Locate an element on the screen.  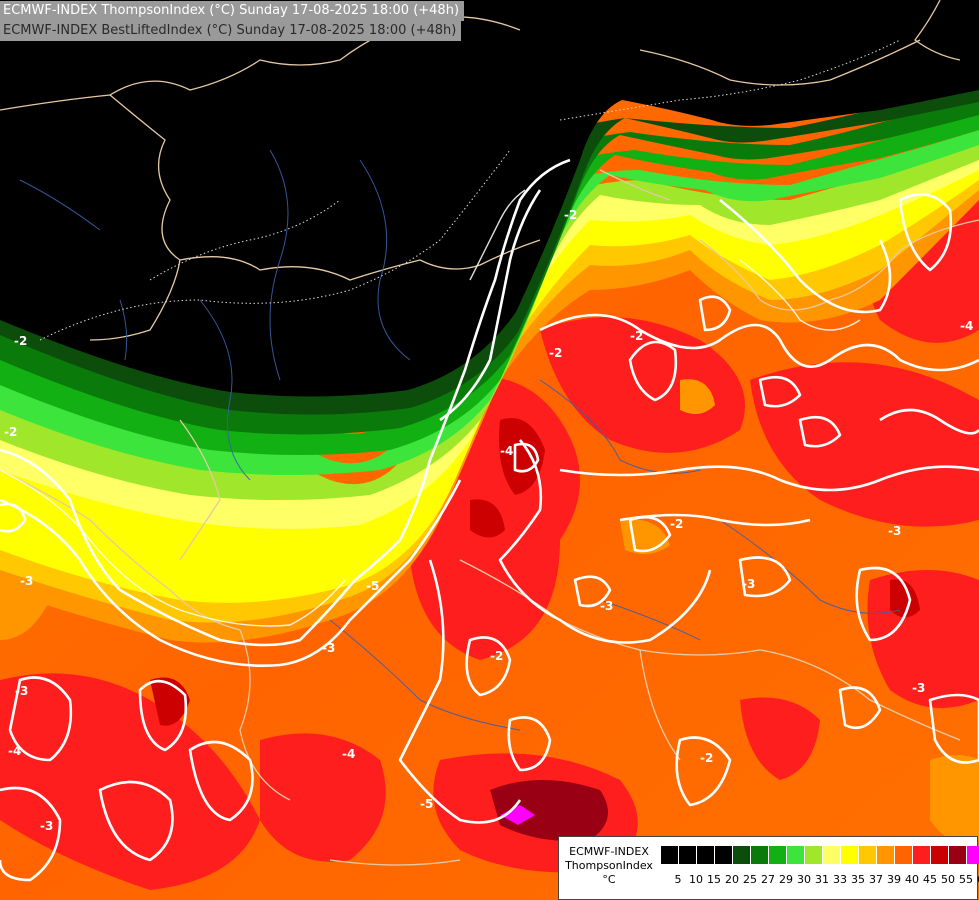
legend-color-bar is located at coordinates (820, 855).